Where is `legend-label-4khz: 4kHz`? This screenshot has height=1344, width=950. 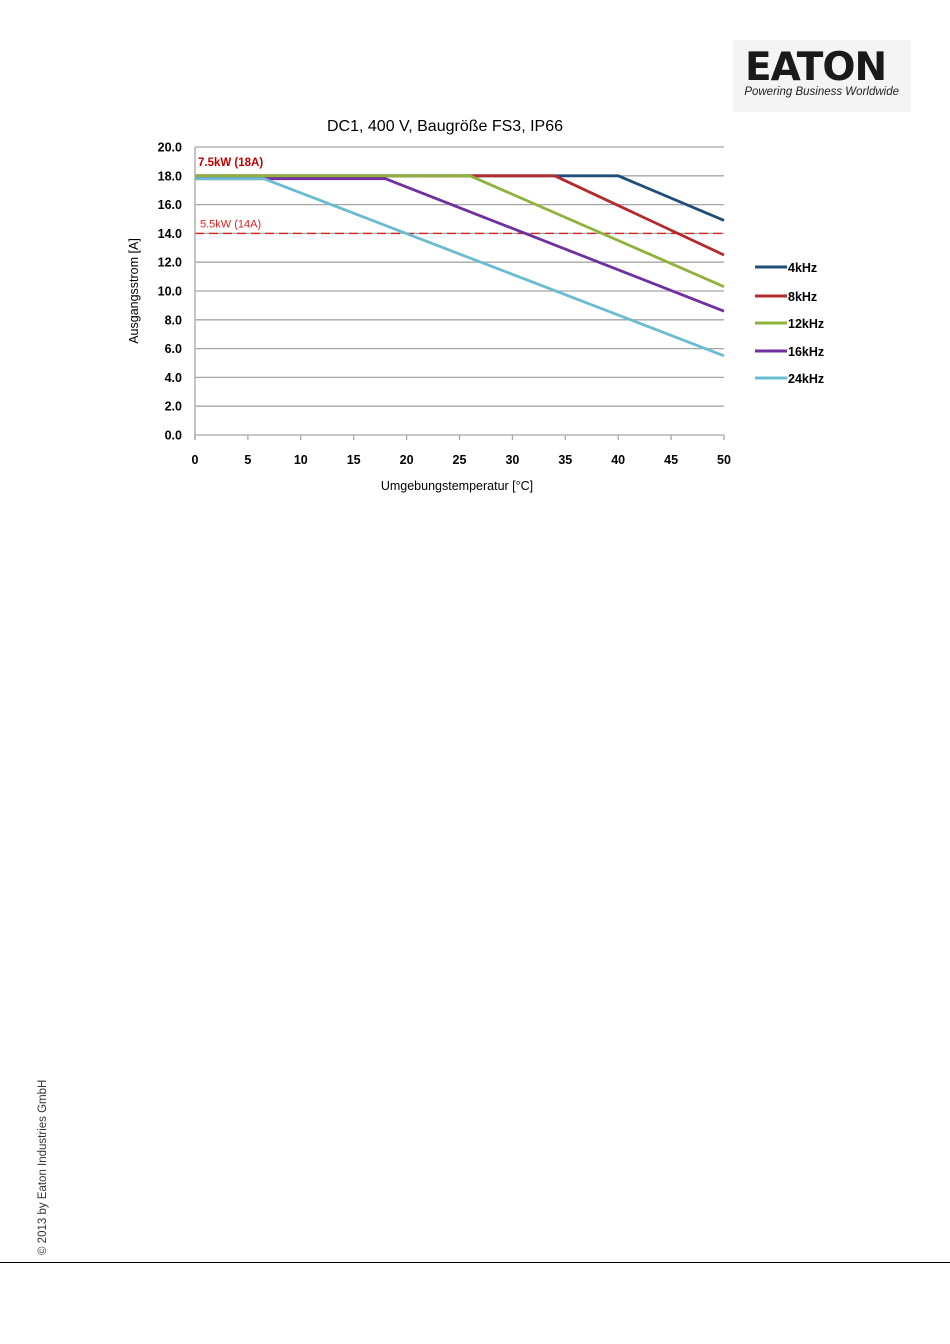 legend-label-4khz: 4kHz is located at coordinates (802, 268).